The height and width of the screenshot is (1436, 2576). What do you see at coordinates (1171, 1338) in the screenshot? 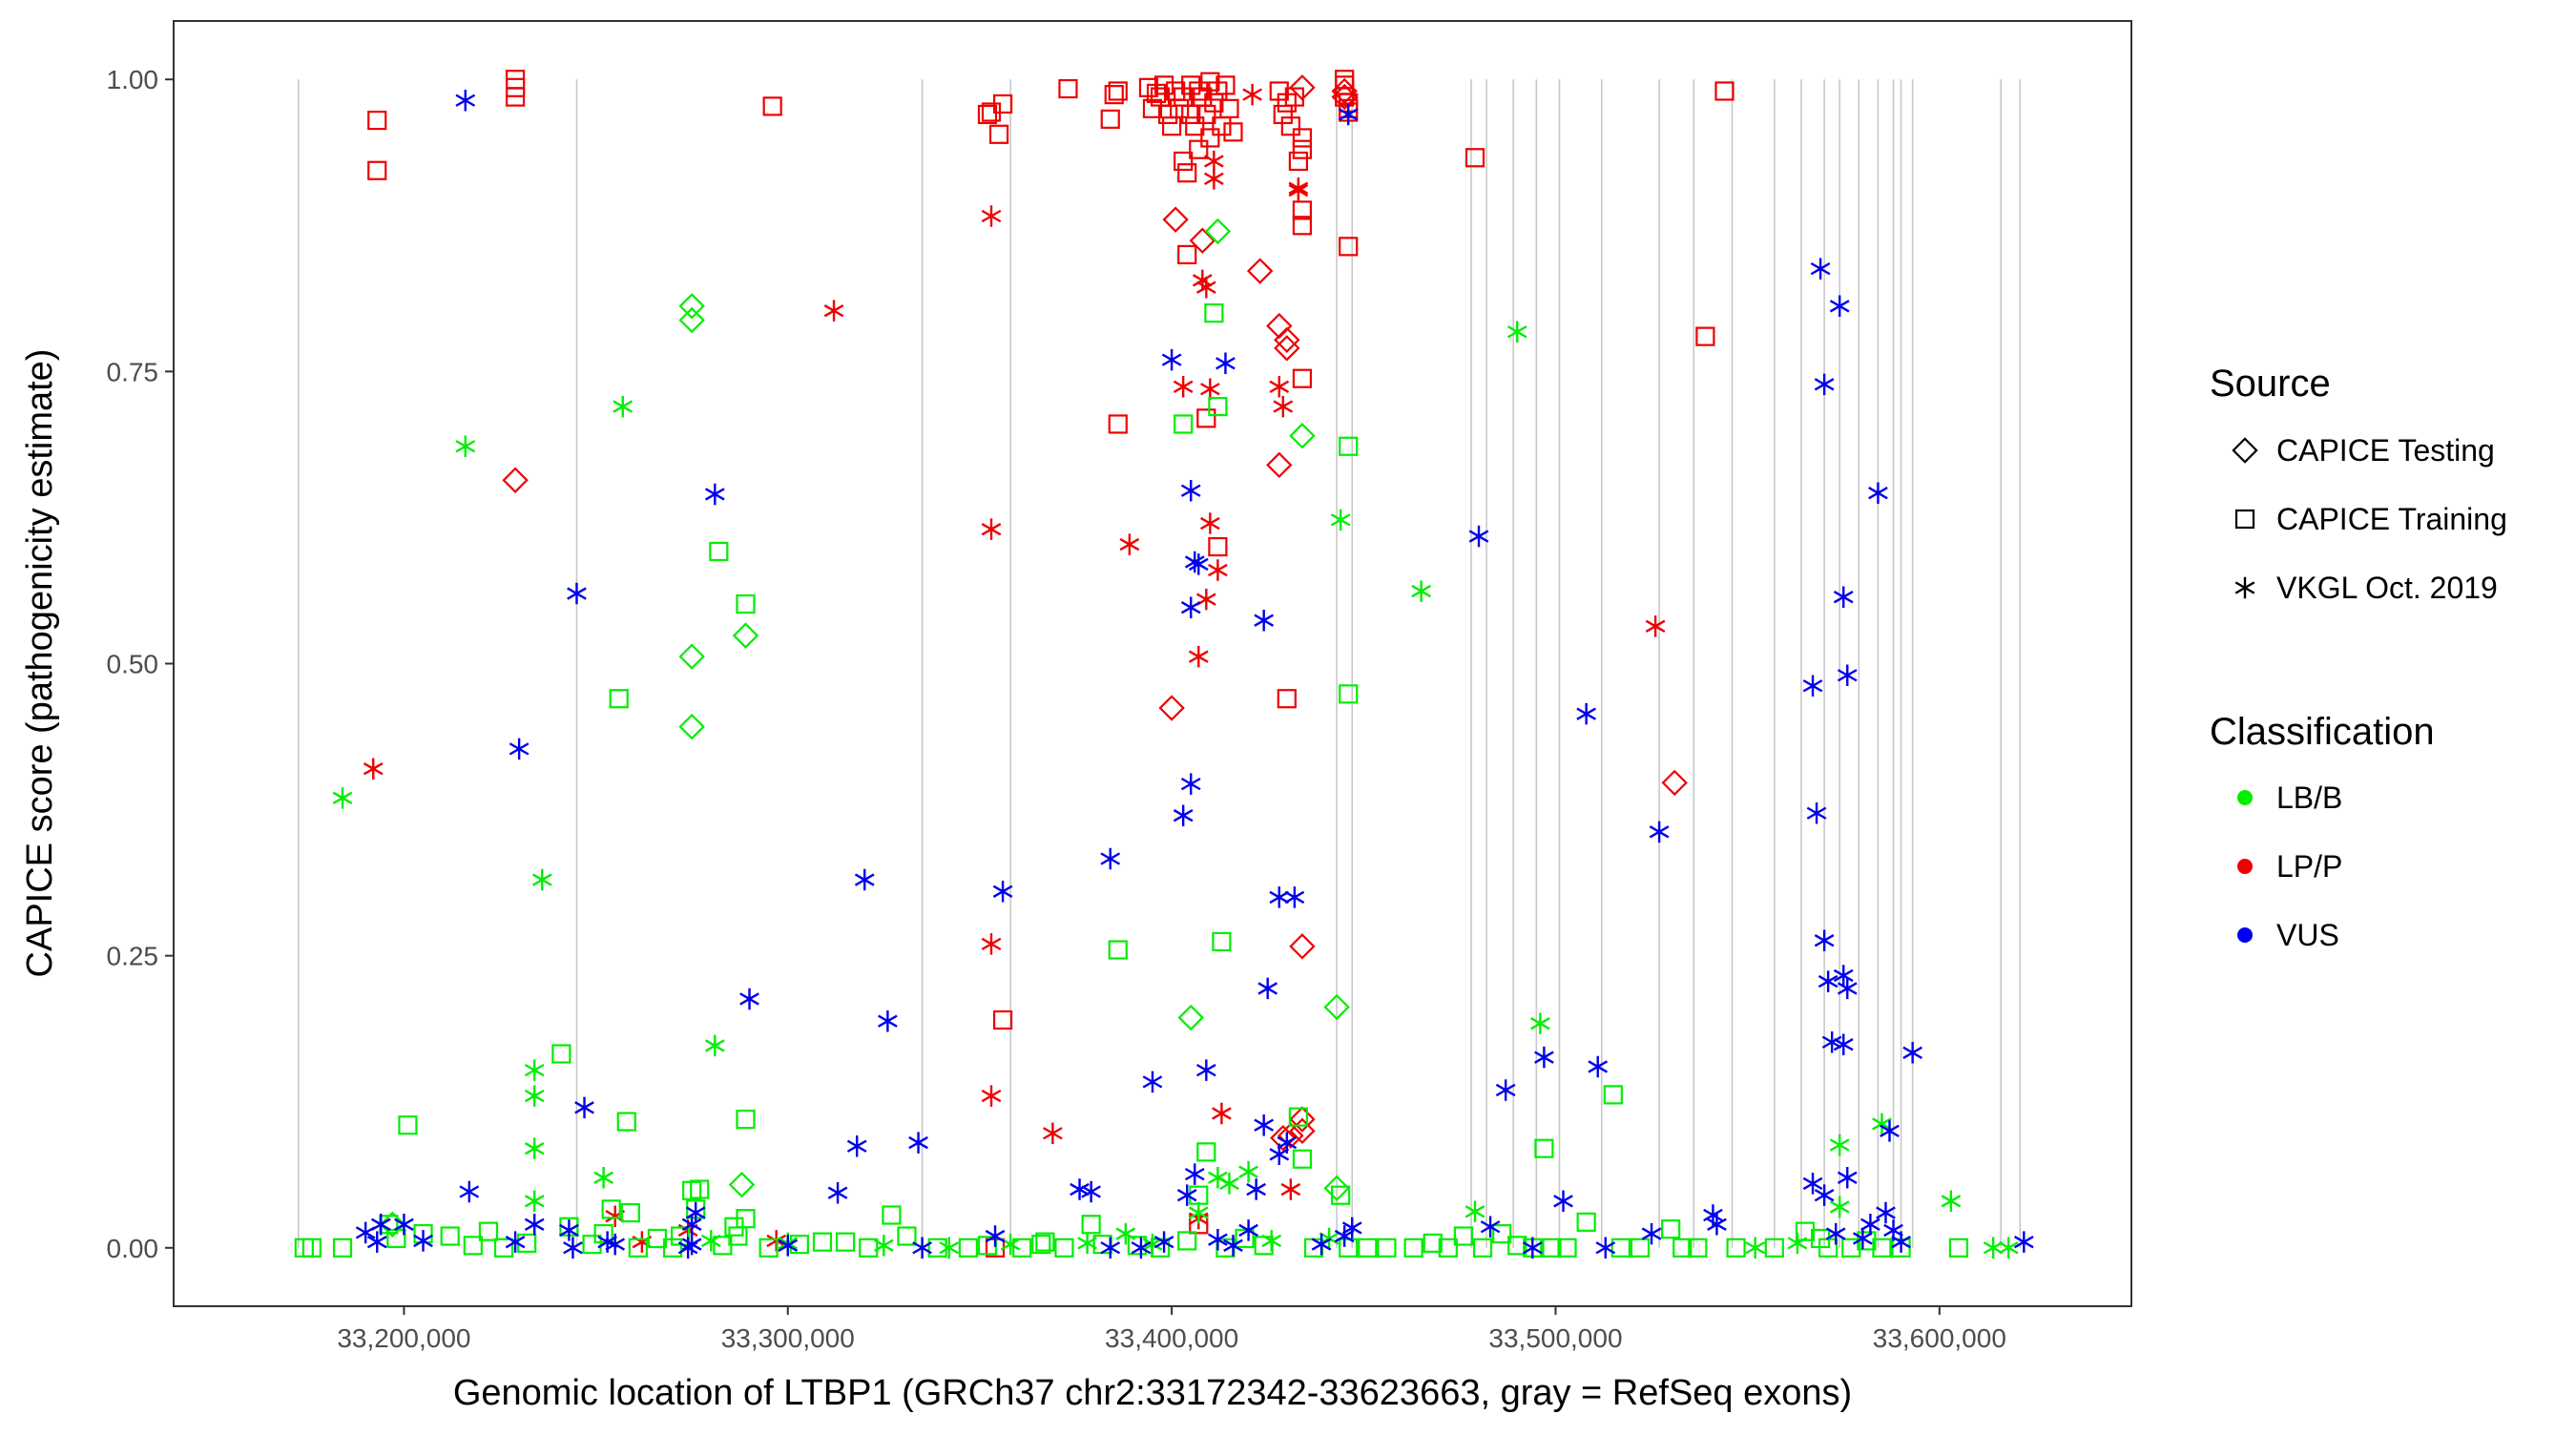
I see `x-tick-label: 33,400,000` at bounding box center [1171, 1338].